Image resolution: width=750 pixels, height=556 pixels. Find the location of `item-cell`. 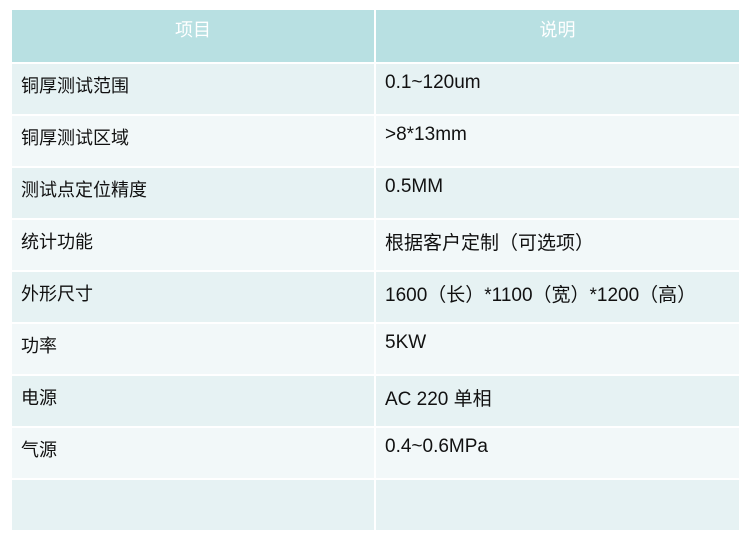

item-cell is located at coordinates (193, 505).